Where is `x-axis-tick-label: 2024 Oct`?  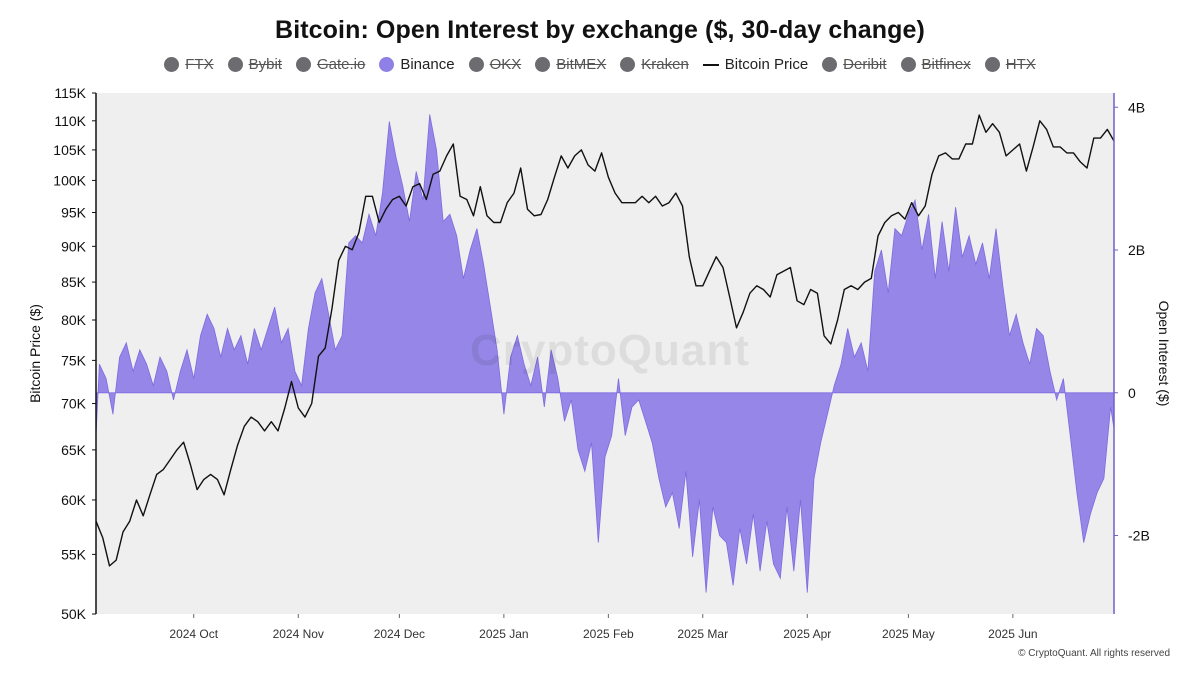
x-axis-tick-label: 2024 Oct is located at coordinates (193, 634).